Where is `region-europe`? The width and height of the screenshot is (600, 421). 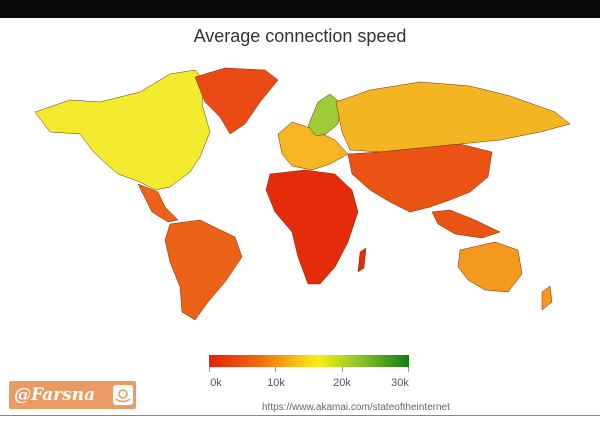 region-europe is located at coordinates (313, 146).